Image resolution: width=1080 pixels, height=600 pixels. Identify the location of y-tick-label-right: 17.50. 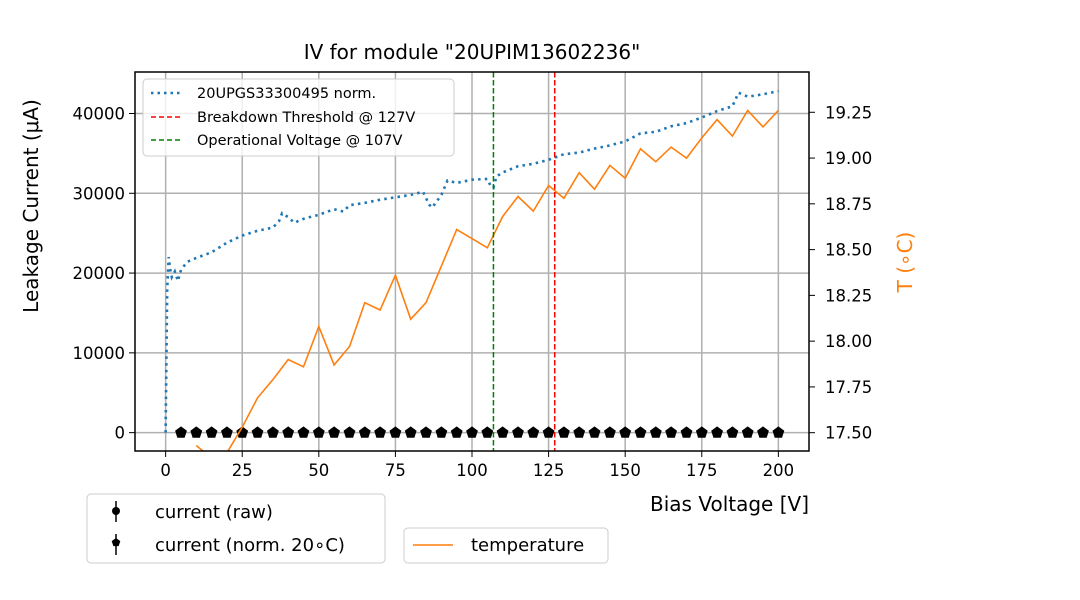
(848, 433).